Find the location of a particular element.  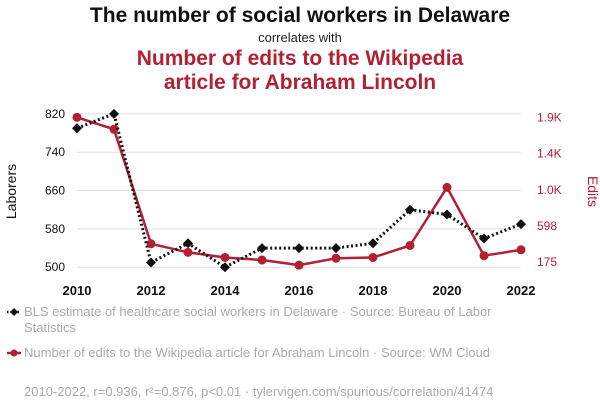

right-axis-tick-label: 1.9K is located at coordinates (549, 118).